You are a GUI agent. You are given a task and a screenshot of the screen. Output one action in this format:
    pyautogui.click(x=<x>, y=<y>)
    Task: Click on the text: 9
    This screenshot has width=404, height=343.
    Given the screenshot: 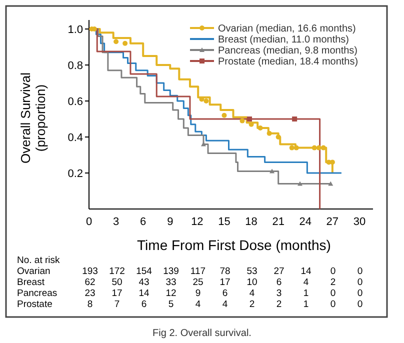 What is the action you would take?
    pyautogui.click(x=198, y=293)
    